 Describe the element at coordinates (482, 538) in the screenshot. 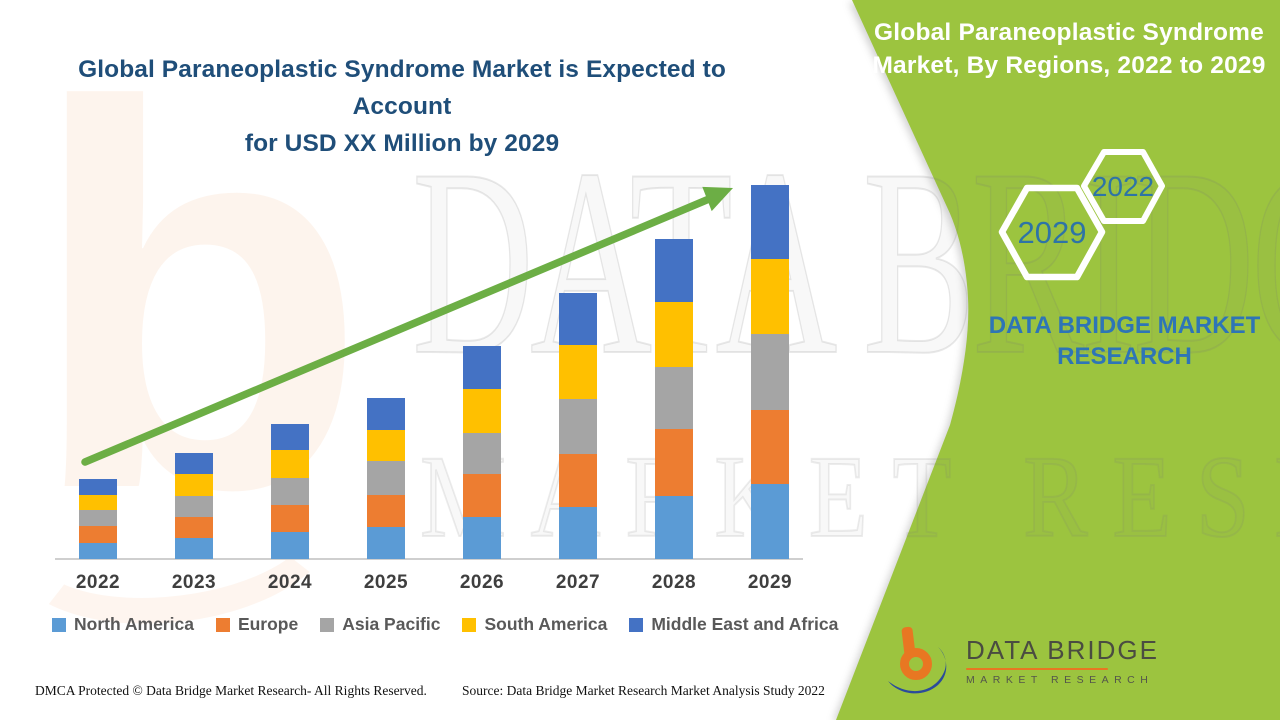

I see `bar-segment-north-america-2026` at that location.